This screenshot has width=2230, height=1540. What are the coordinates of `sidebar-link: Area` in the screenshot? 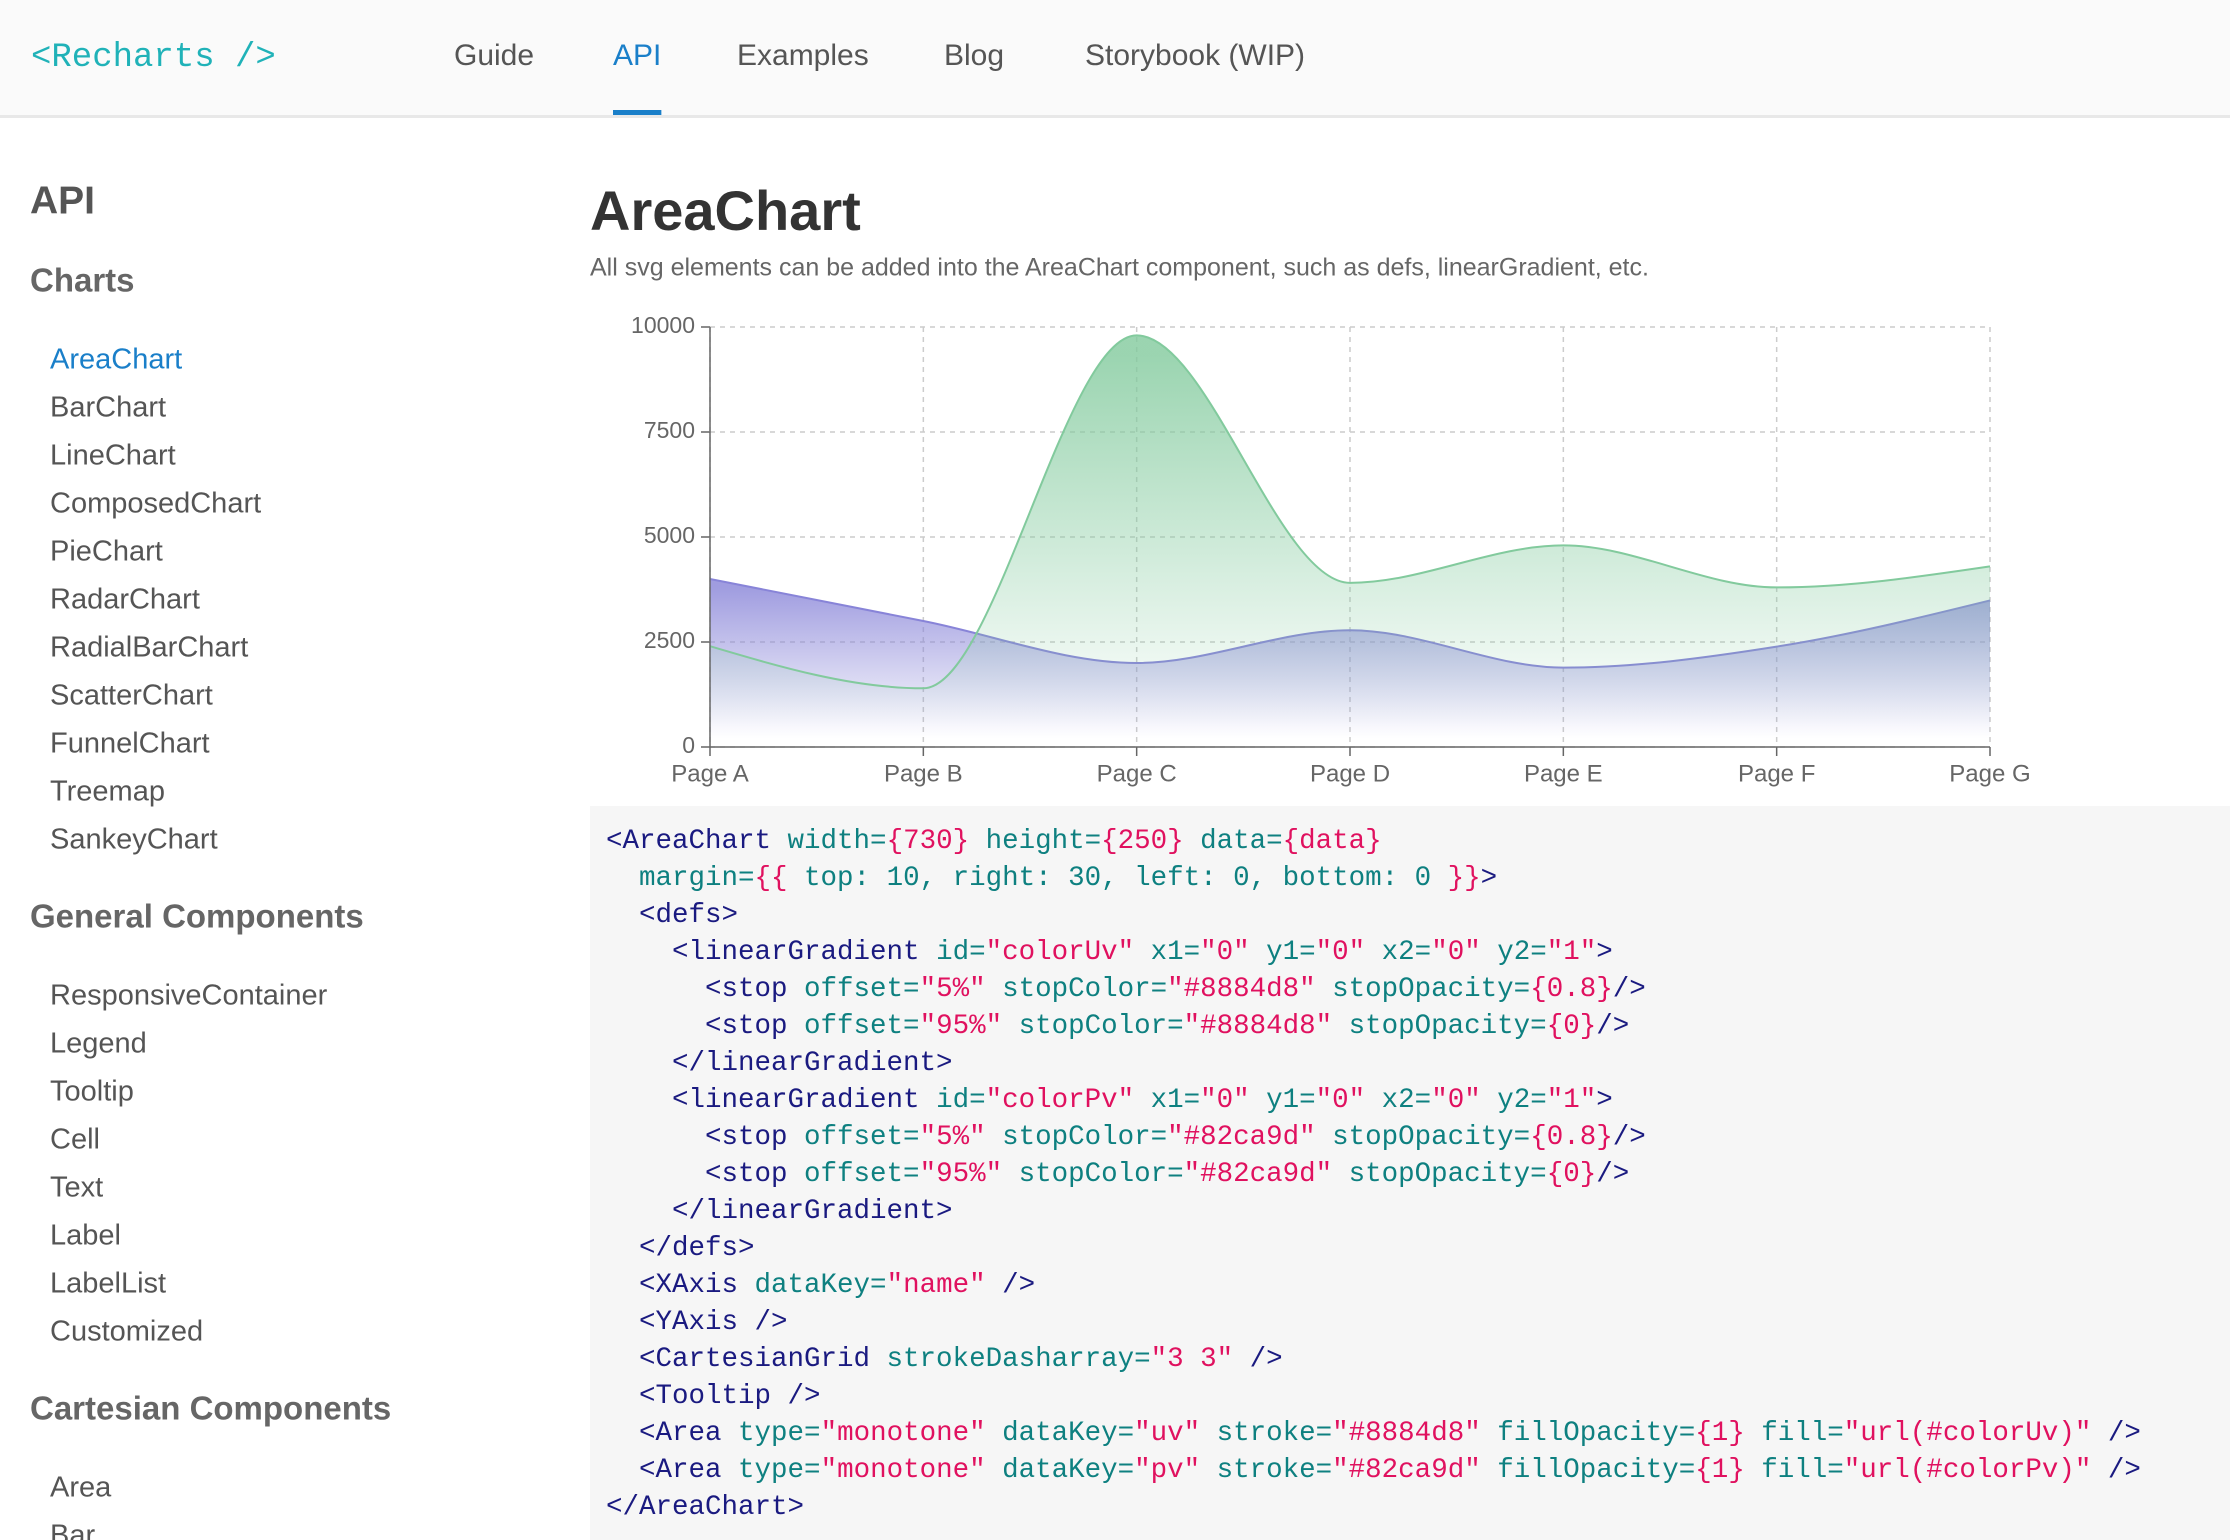 It's located at (81, 1488).